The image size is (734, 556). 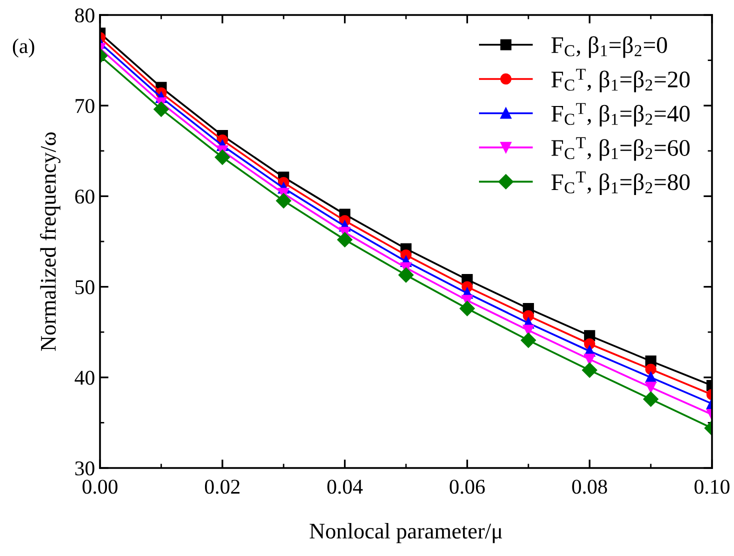 I want to click on text: (a), so click(x=23, y=48).